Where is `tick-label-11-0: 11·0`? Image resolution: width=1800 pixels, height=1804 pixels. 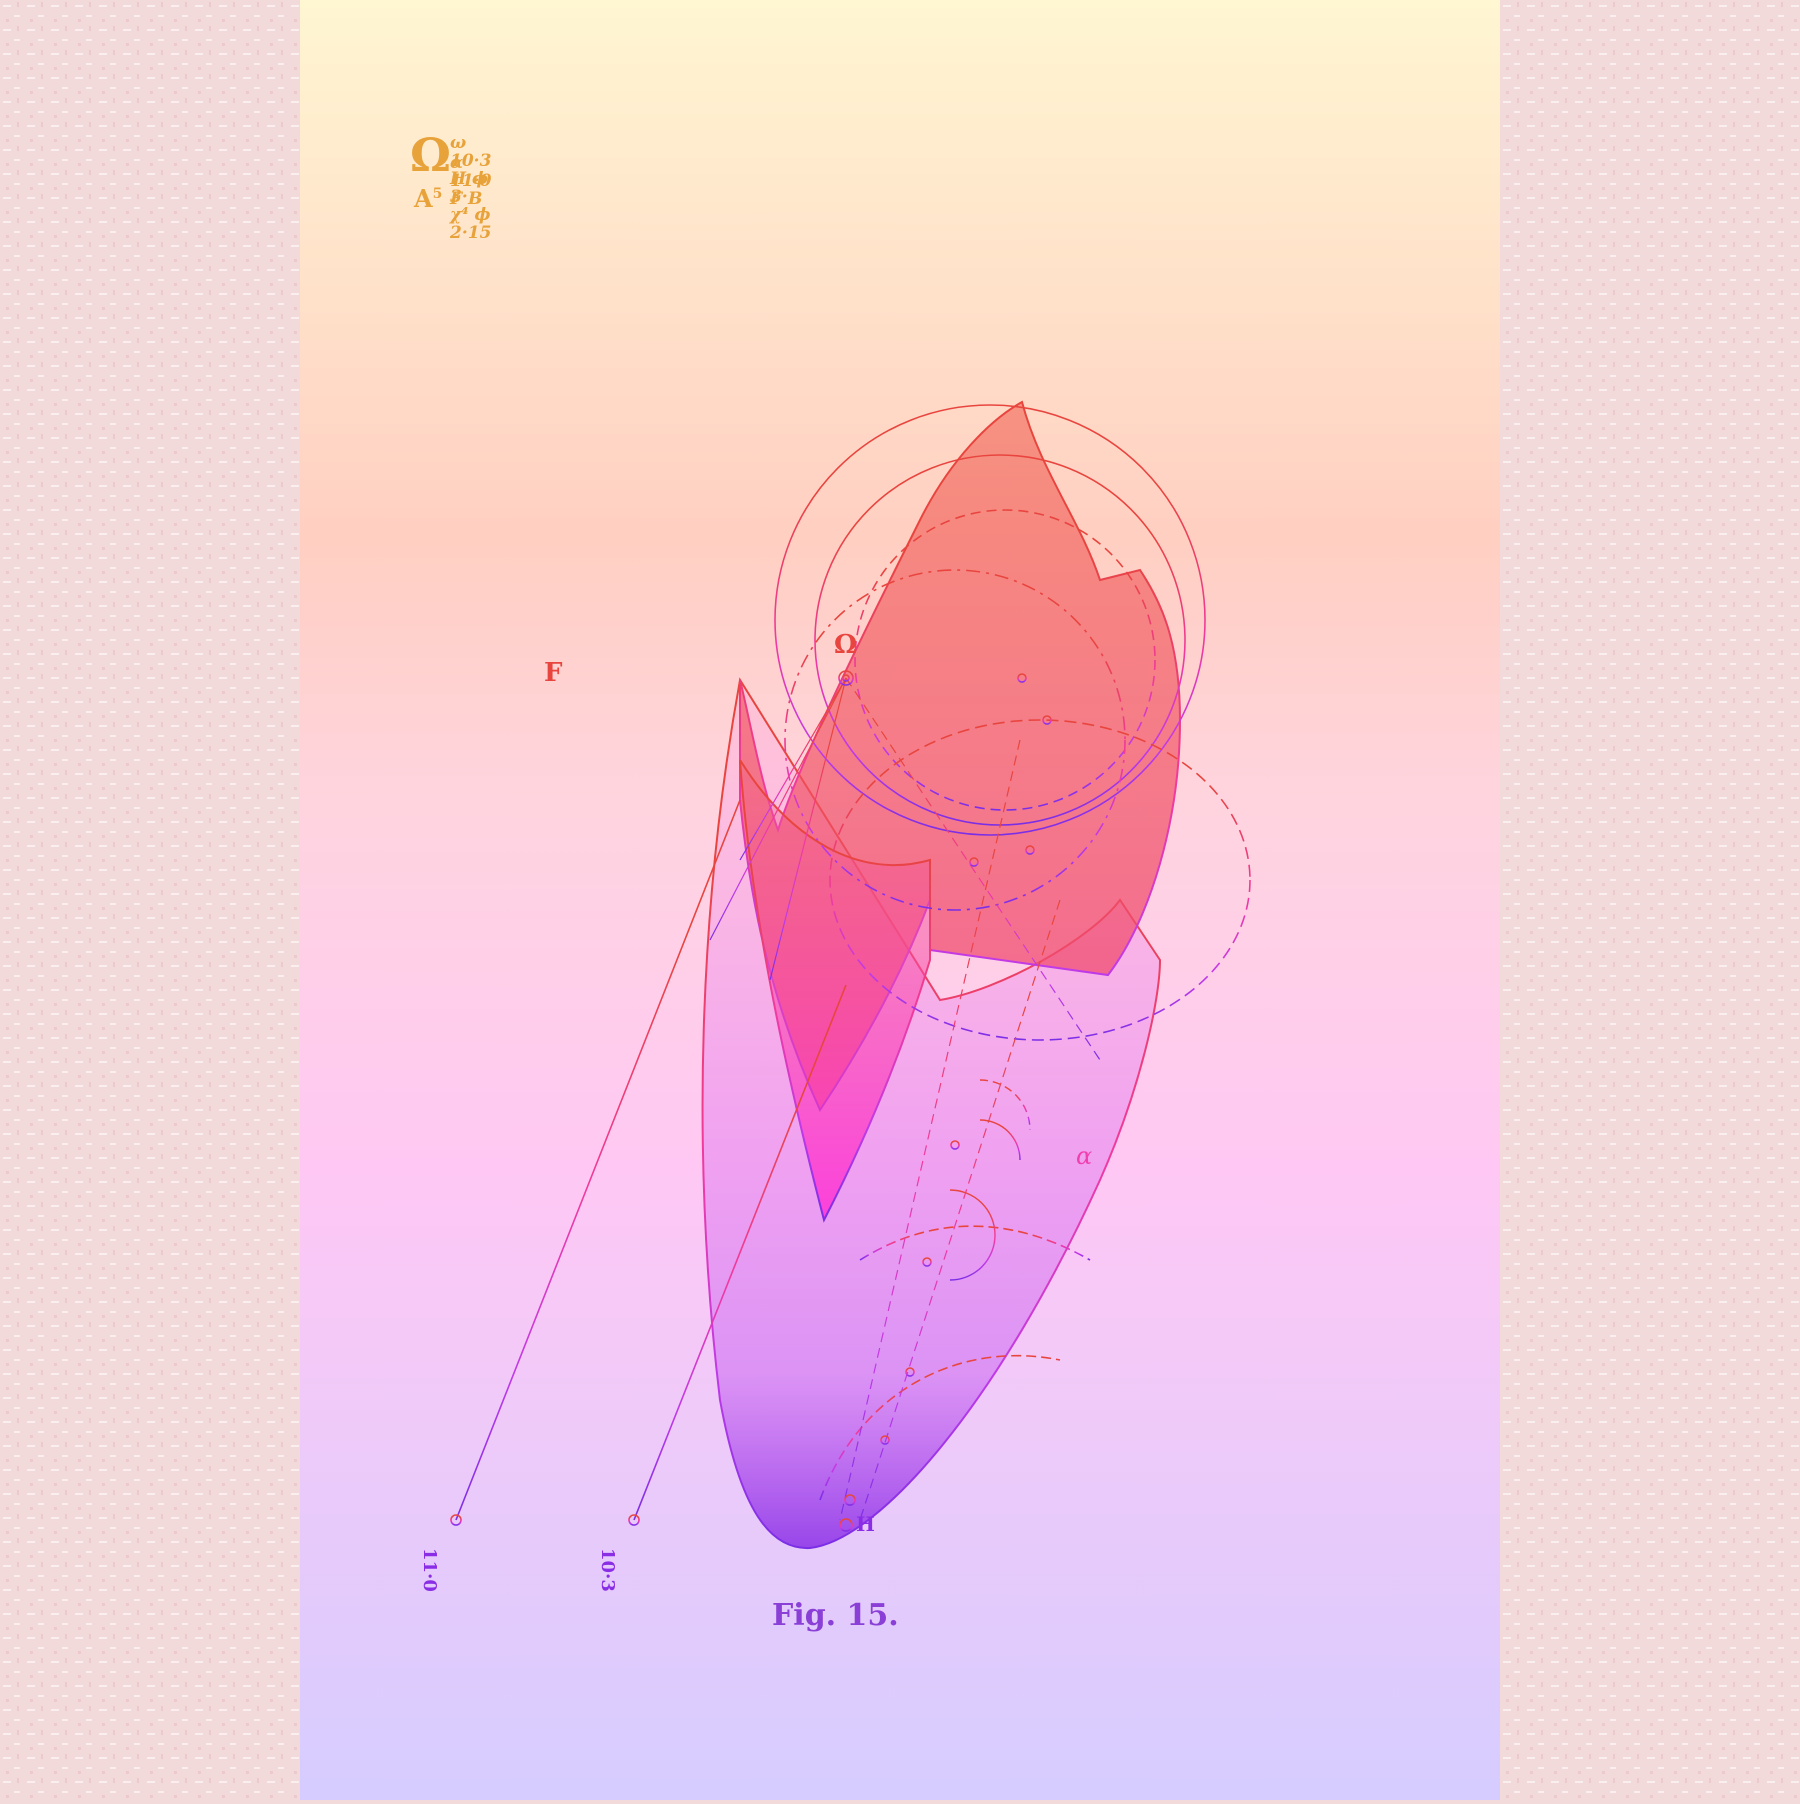
tick-label-11-0: 11·0 is located at coordinates (429, 1570).